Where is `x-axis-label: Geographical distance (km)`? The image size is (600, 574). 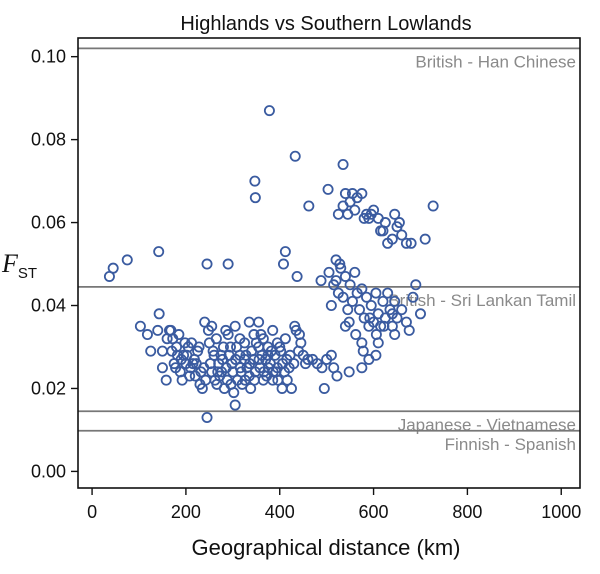 x-axis-label: Geographical distance (km) is located at coordinates (325, 547).